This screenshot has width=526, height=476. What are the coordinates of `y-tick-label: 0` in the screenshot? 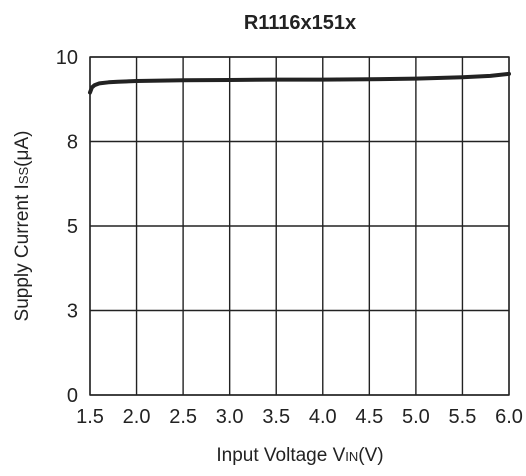 It's located at (72, 396).